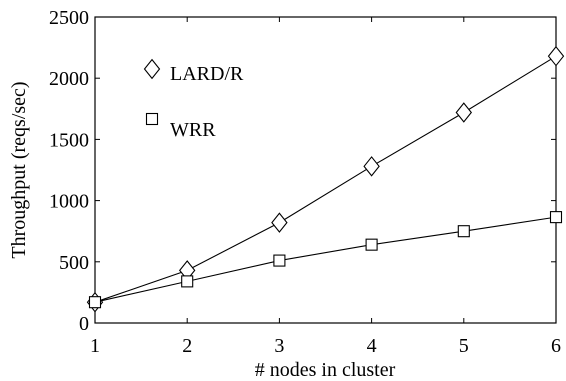 This screenshot has width=566, height=381. What do you see at coordinates (152, 69) in the screenshot?
I see `legend-marker-lard` at bounding box center [152, 69].